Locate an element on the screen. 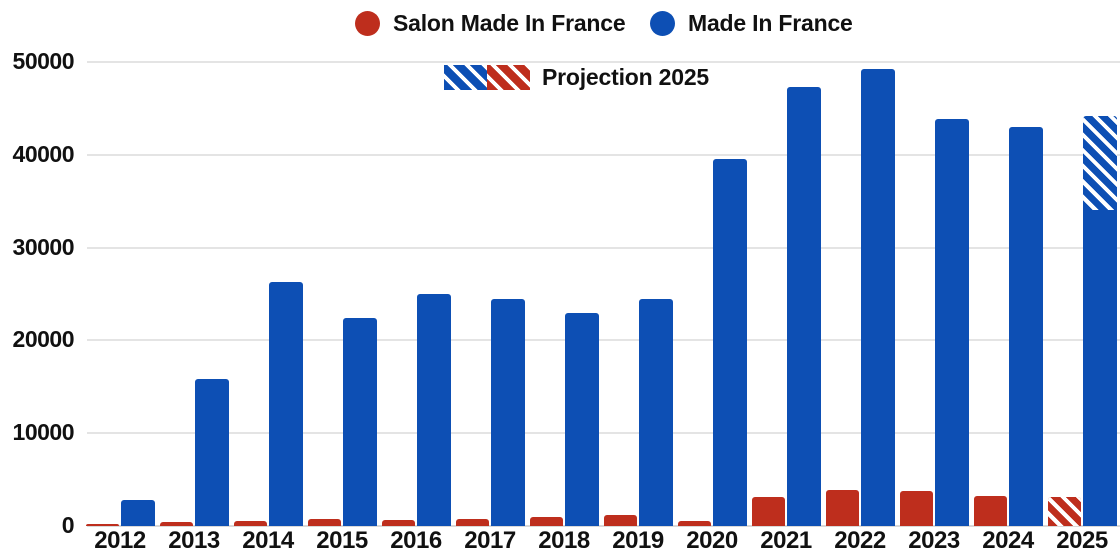  bar-group-2012 is located at coordinates (120, 294).